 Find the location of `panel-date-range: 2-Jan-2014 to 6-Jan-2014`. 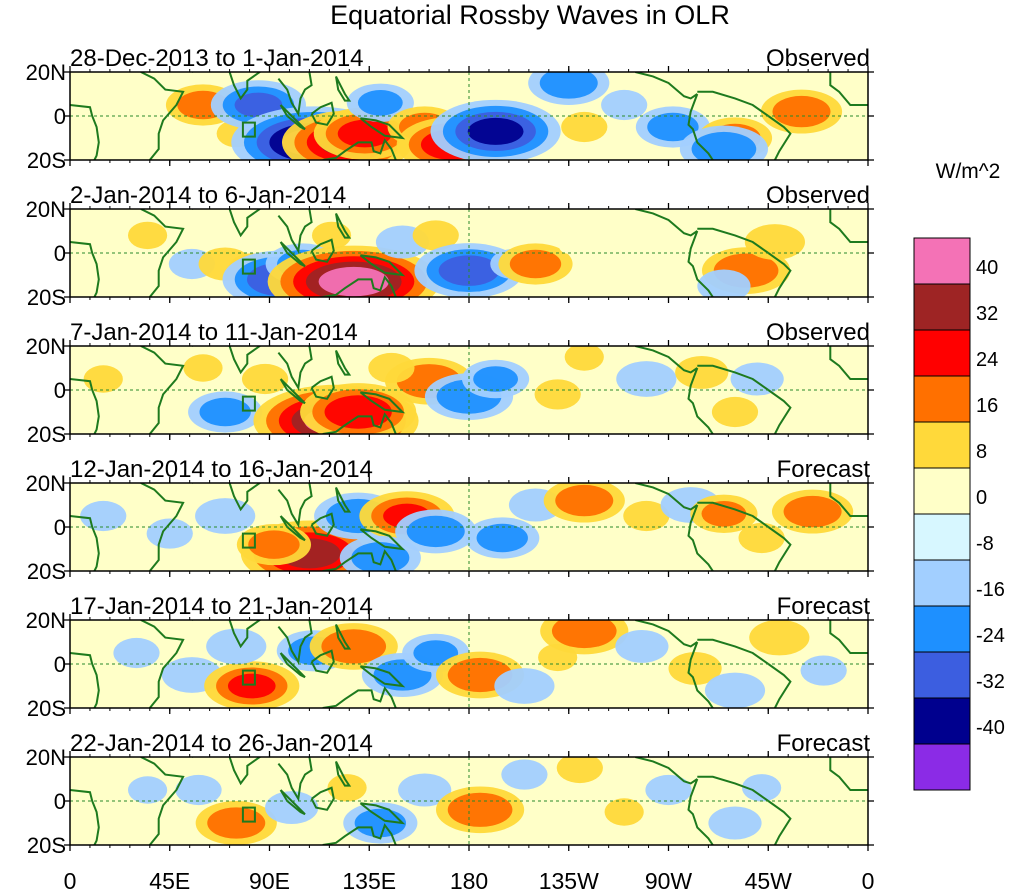

panel-date-range: 2-Jan-2014 to 6-Jan-2014 is located at coordinates (208, 195).